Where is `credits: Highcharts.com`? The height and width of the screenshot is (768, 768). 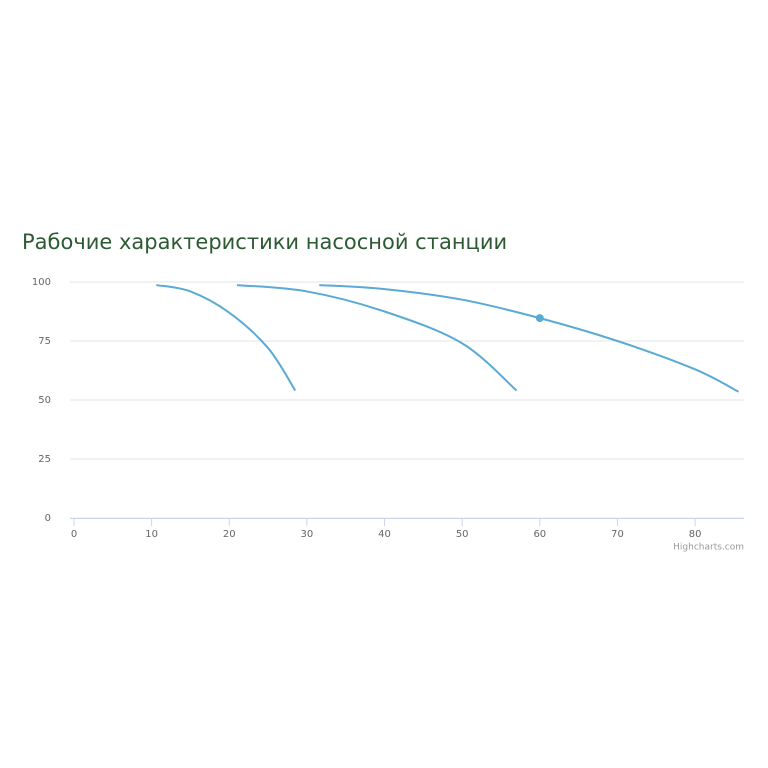 credits: Highcharts.com is located at coordinates (708, 548).